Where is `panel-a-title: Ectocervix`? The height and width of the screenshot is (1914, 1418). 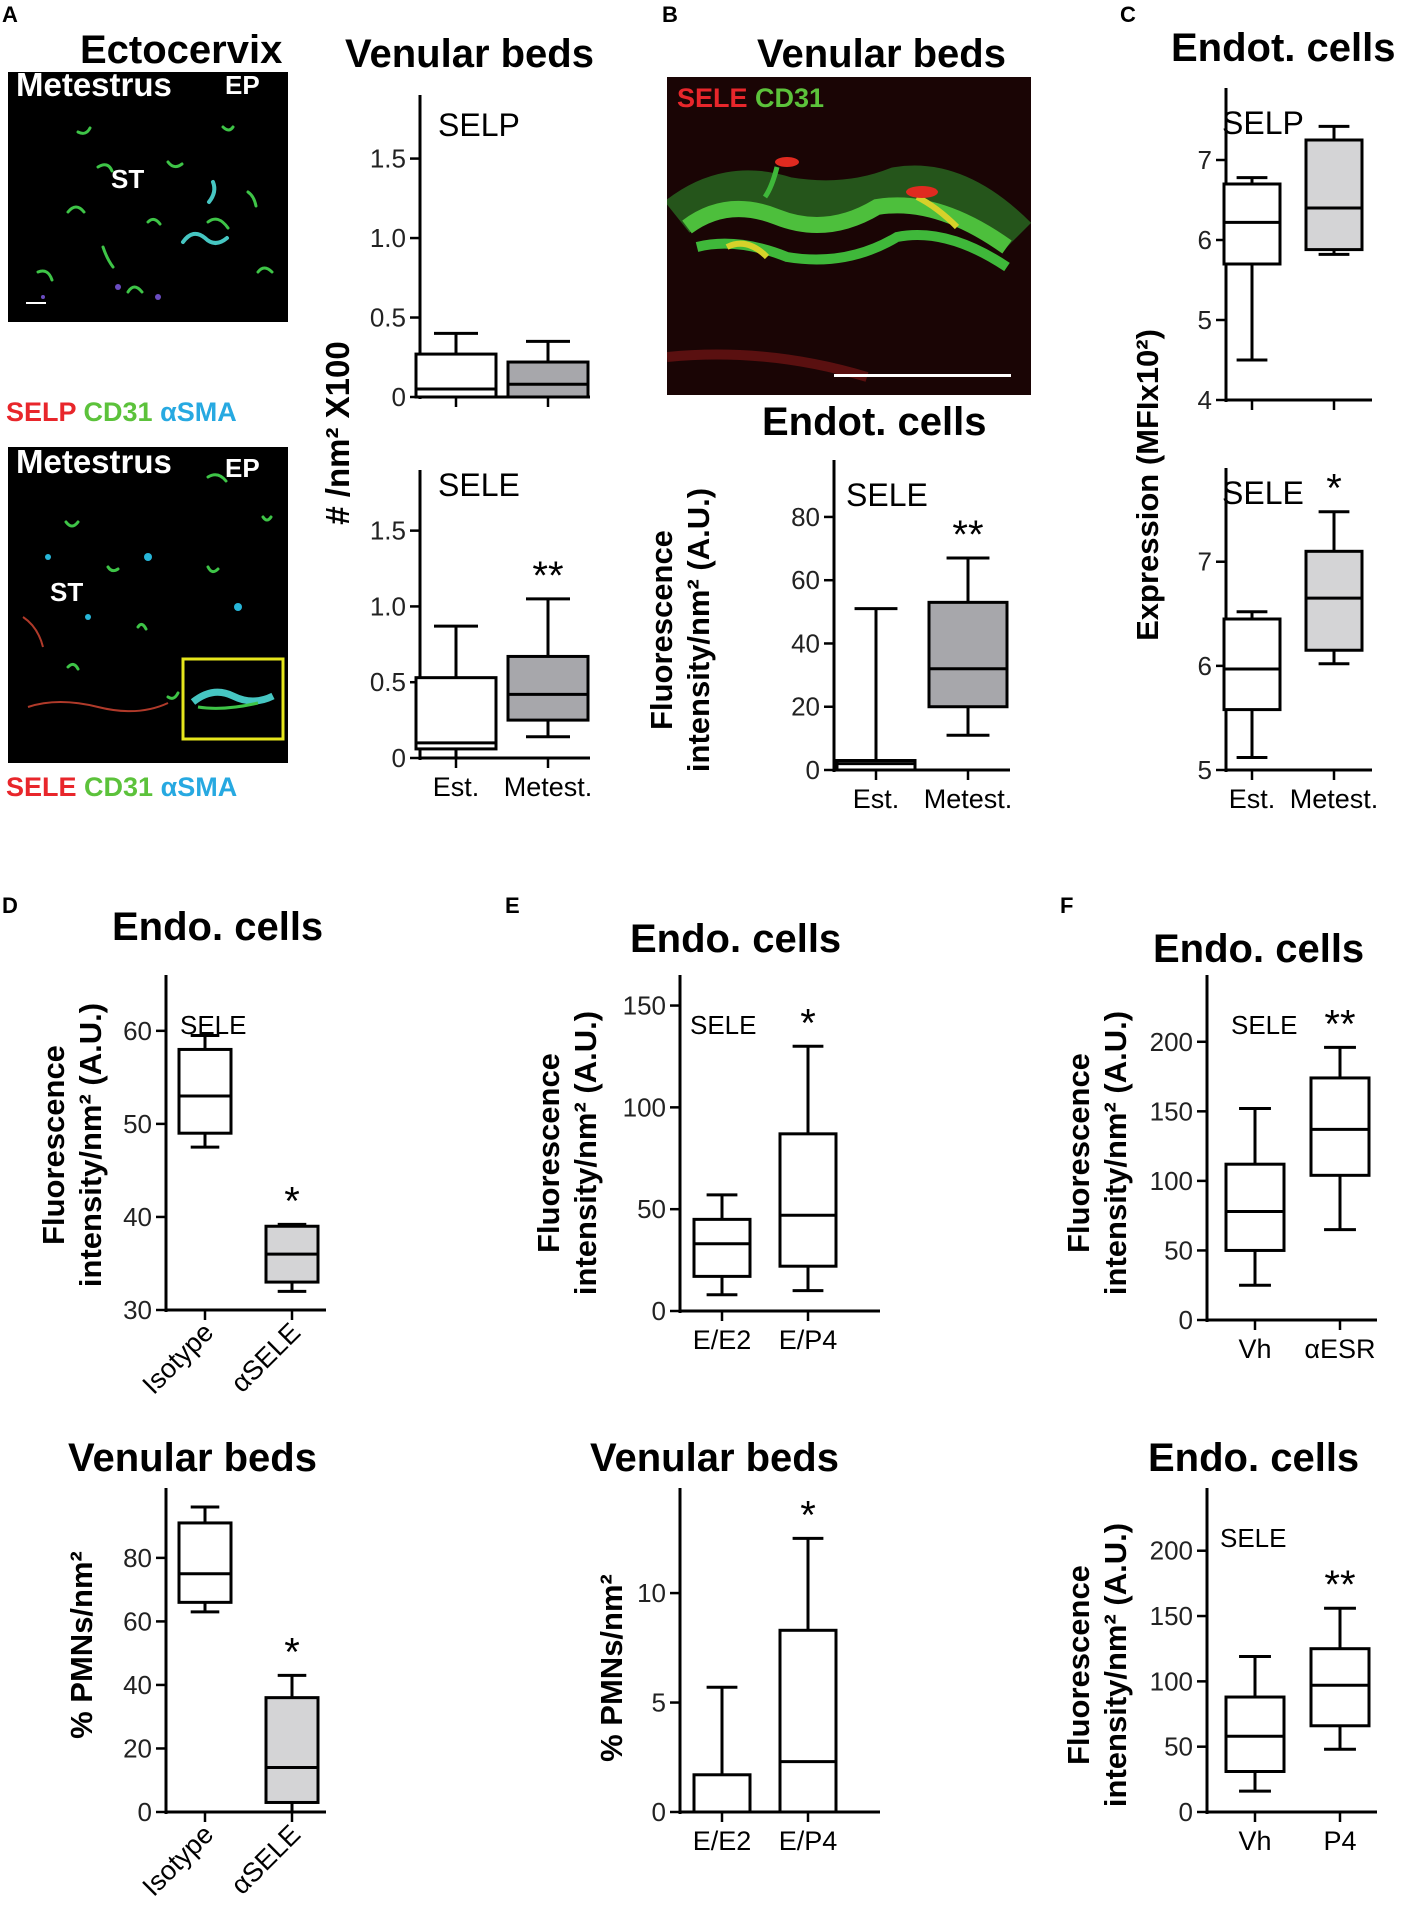 panel-a-title: Ectocervix is located at coordinates (181, 50).